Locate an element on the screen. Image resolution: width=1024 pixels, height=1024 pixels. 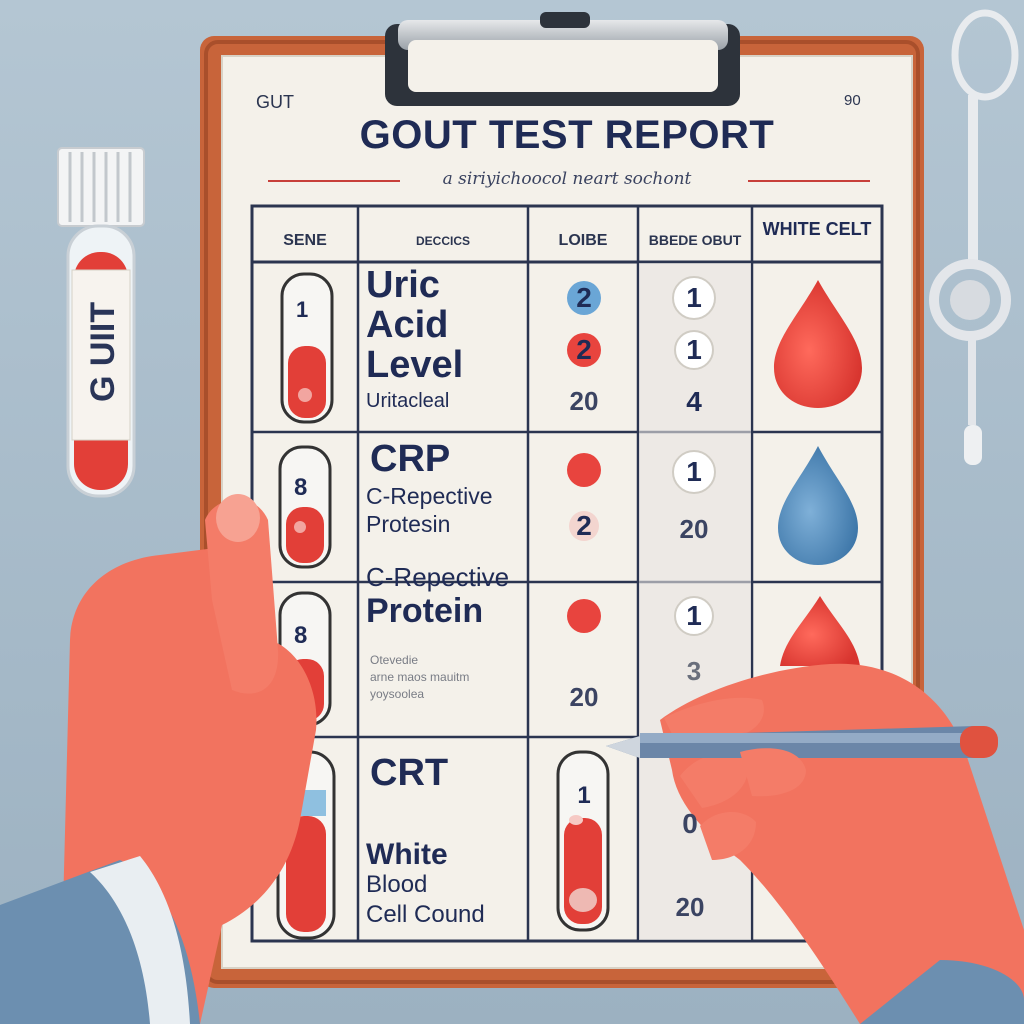
row2-count-1: 1 is located at coordinates (694, 471).